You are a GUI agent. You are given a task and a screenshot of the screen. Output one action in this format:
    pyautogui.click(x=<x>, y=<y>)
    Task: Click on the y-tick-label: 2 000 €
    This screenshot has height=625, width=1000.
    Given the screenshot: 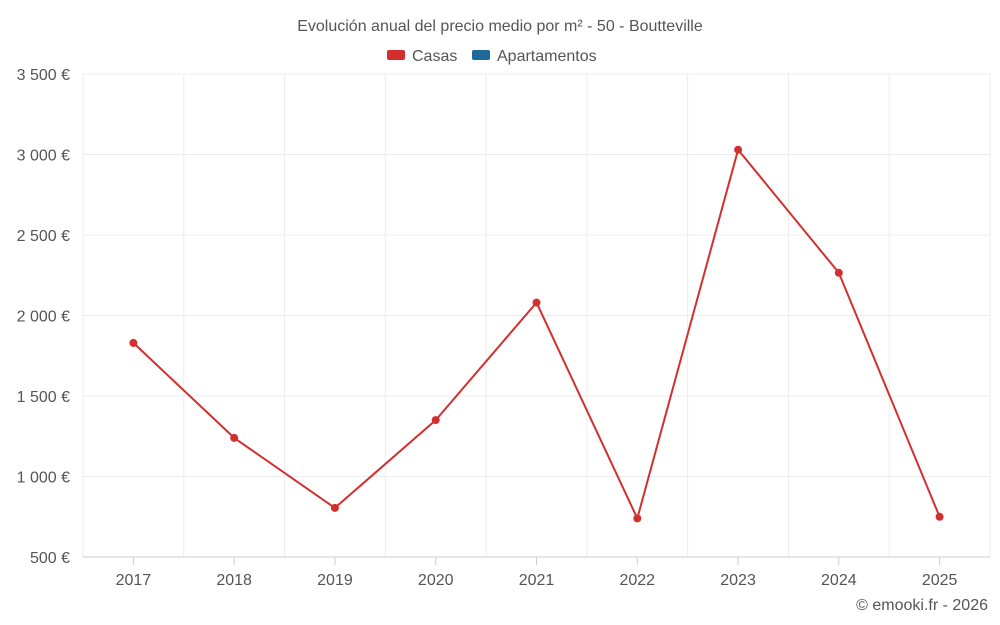 What is the action you would take?
    pyautogui.click(x=43, y=317)
    